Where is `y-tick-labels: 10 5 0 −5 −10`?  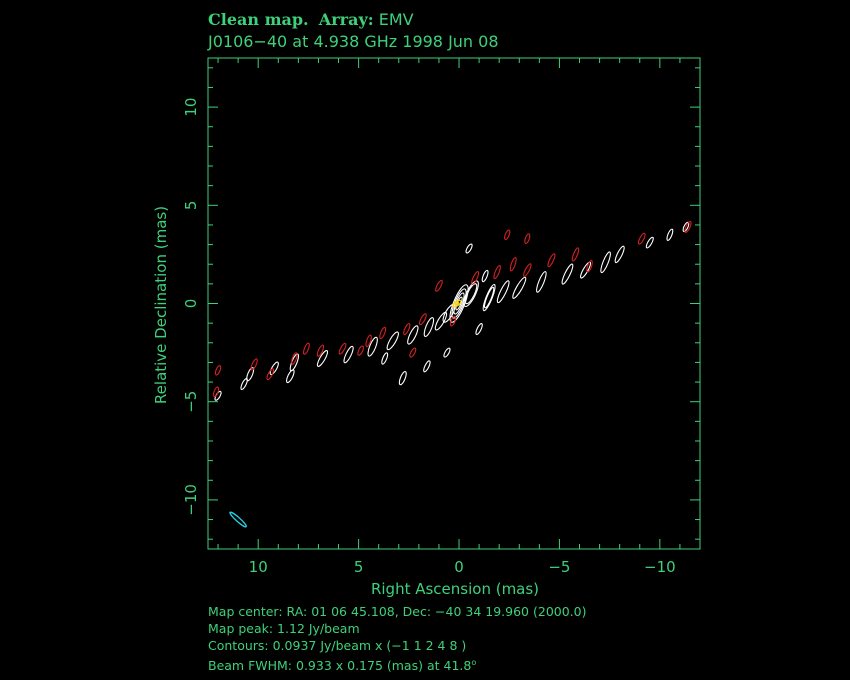 y-tick-labels: 10 5 0 −5 −10 is located at coordinates (191, 307).